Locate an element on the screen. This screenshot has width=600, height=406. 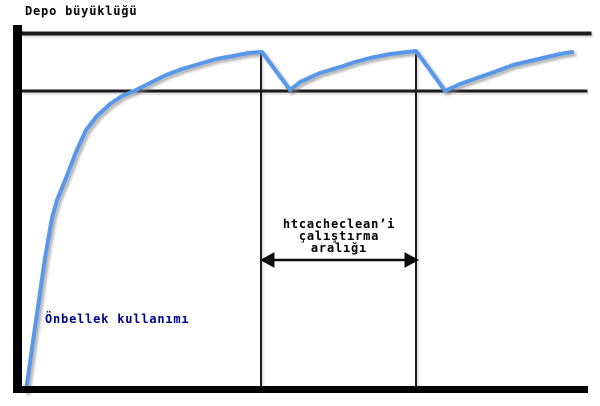
interval-arrow is located at coordinates (339, 260).